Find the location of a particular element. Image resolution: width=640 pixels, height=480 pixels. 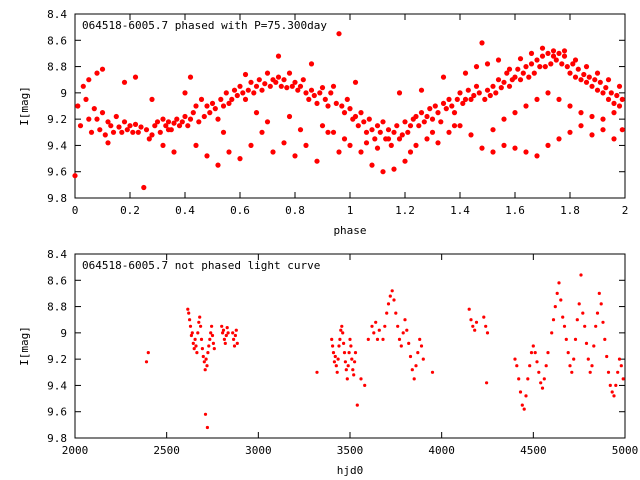

x-tick-label: 0.6 is located at coordinates (240, 210).